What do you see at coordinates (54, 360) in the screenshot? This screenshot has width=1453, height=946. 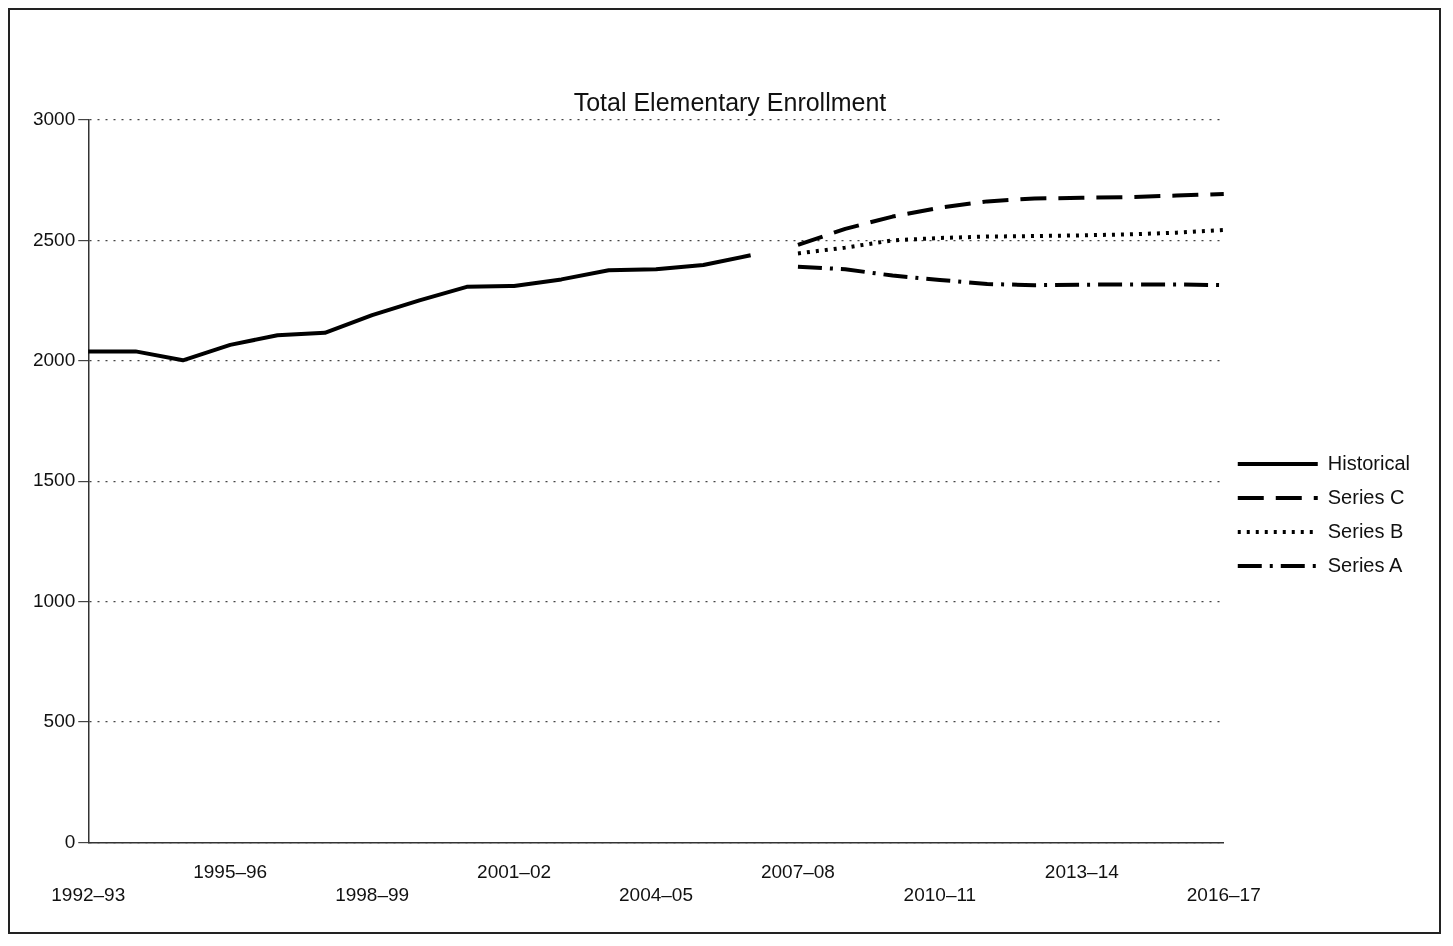 I see `y-tick-label: 2000` at bounding box center [54, 360].